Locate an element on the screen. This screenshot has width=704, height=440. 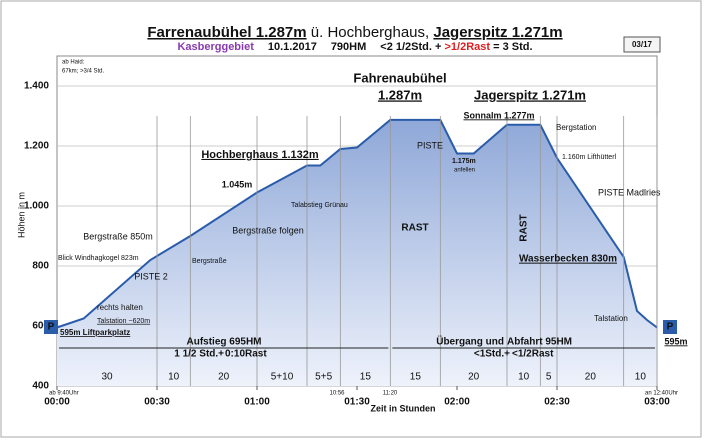
annotation: Hochberghaus 1.132m is located at coordinates (260, 155).